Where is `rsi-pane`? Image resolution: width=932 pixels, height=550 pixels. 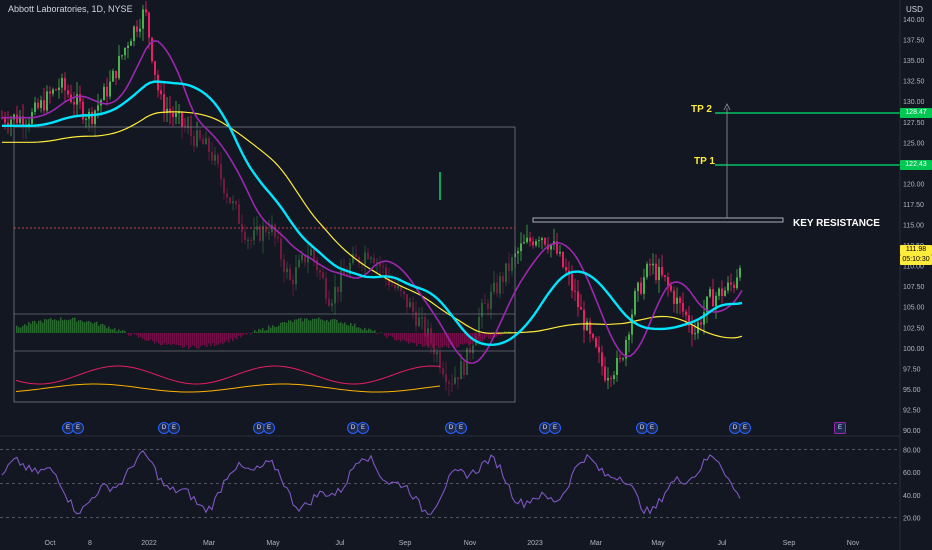 rsi-pane is located at coordinates (450, 483).